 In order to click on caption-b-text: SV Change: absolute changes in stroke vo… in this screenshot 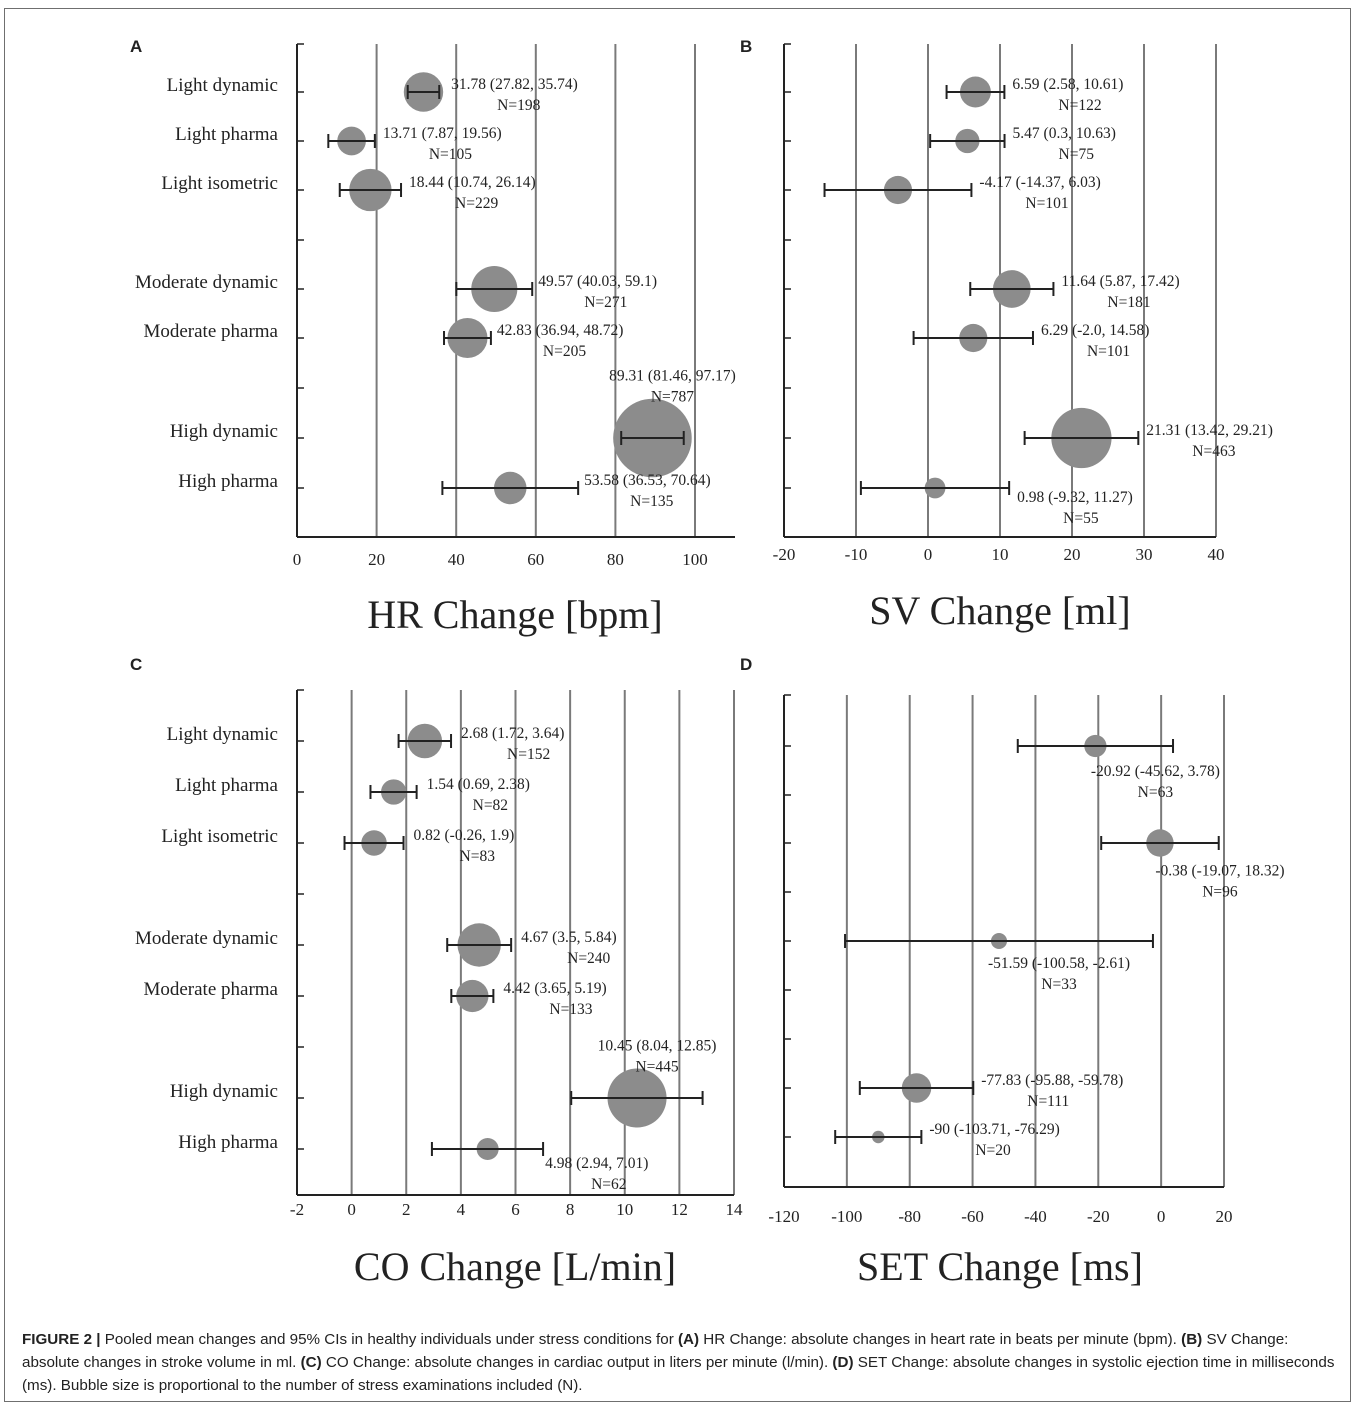, I will do `click(655, 1351)`.